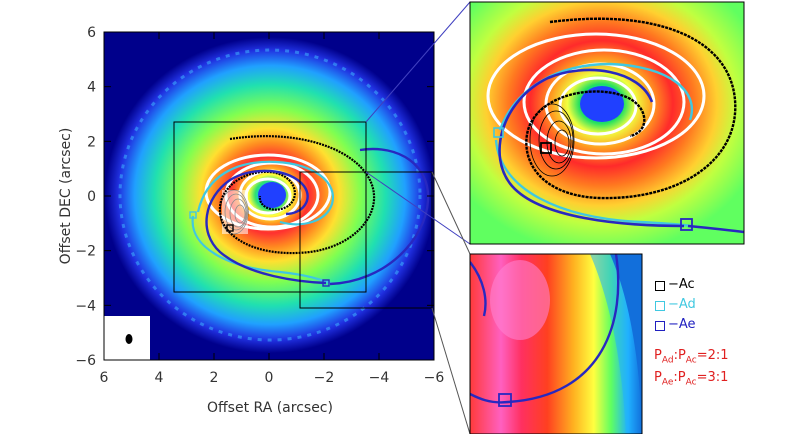 The image size is (800, 434). Describe the element at coordinates (434, 378) in the screenshot. I see `x-tick-label: −6` at that location.